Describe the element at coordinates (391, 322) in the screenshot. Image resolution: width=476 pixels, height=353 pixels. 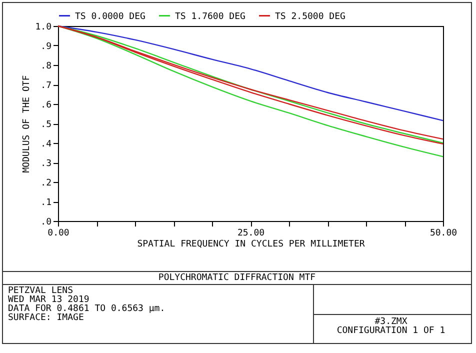
I see `text: #3.ZMX` at that location.